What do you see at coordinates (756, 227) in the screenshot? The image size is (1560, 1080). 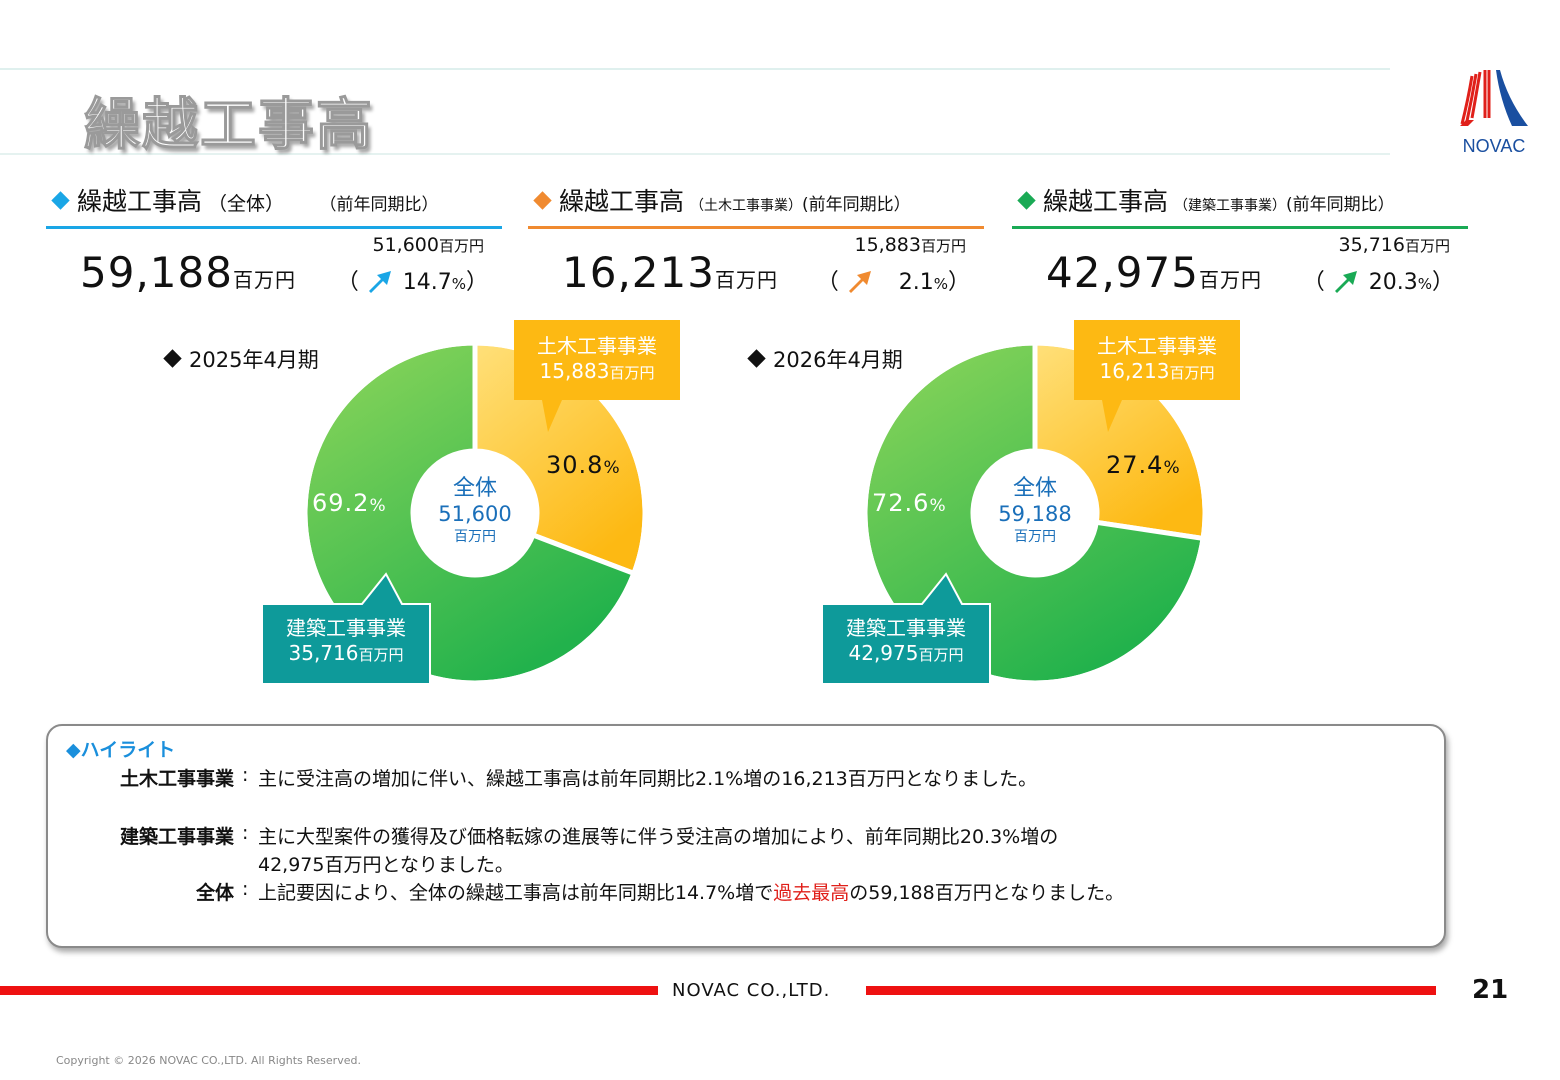 I see `panel-civil-rule` at bounding box center [756, 227].